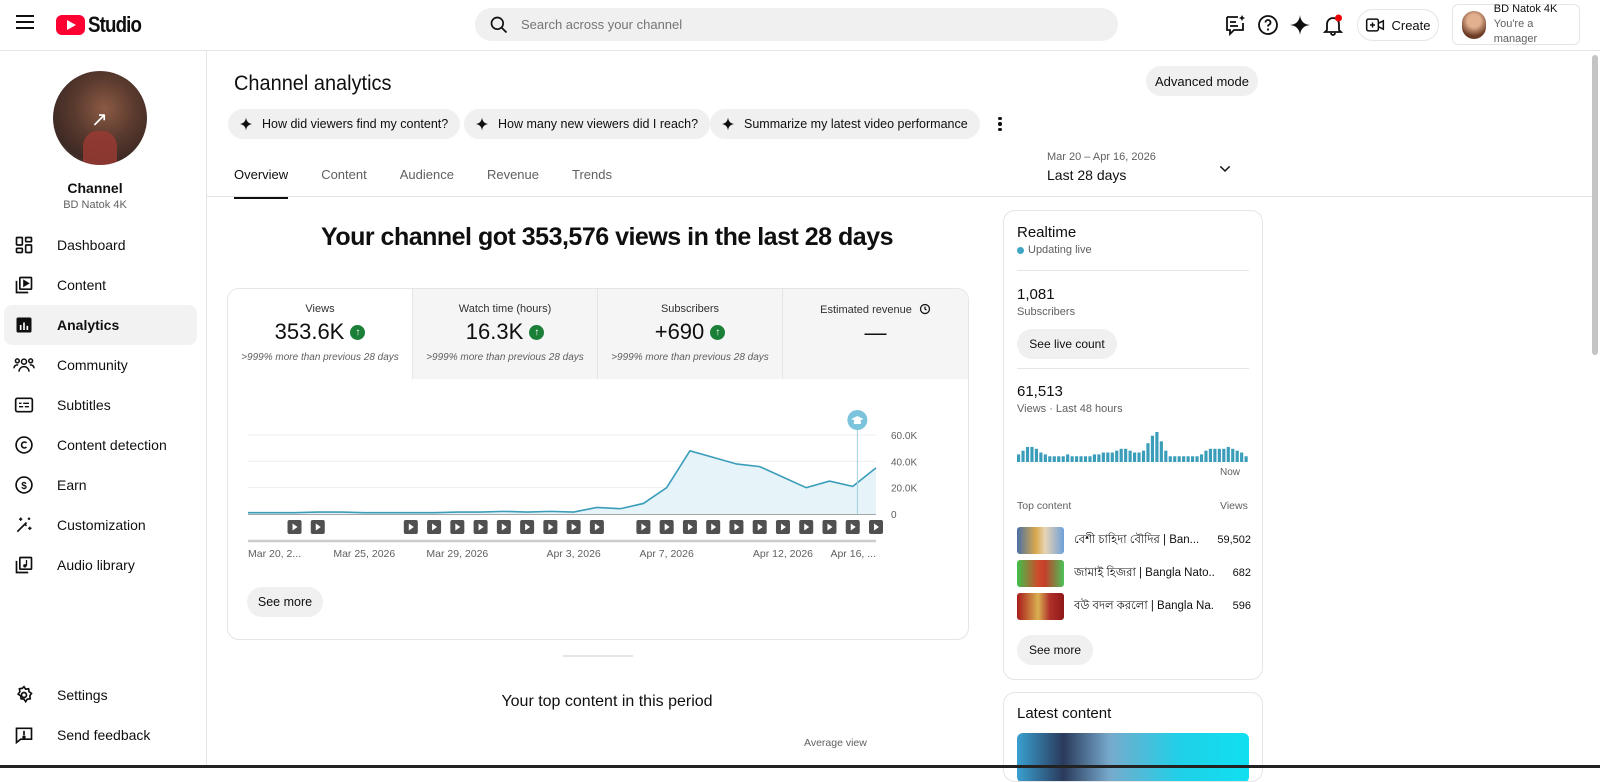 This screenshot has height=782, width=1600. I want to click on sidebar-item-audio-library: Audio library, so click(100, 565).